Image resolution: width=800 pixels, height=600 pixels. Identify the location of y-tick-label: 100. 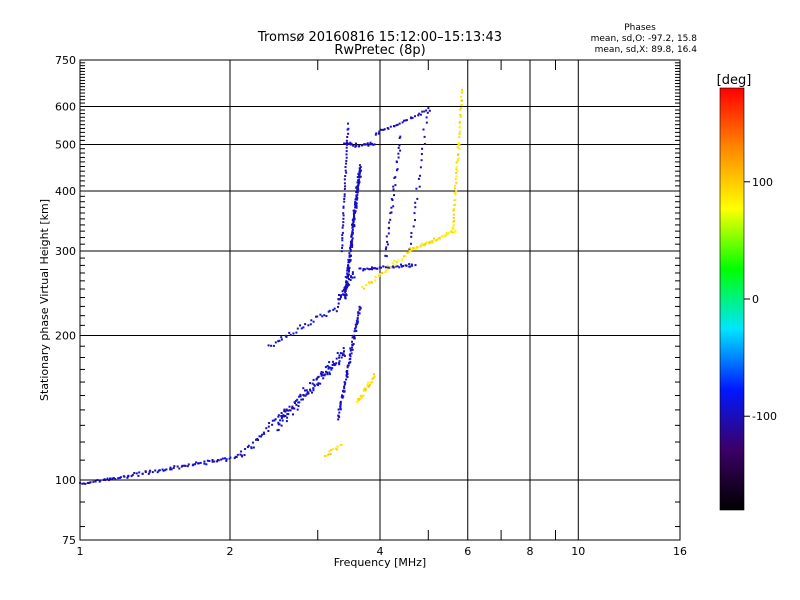
(65, 480).